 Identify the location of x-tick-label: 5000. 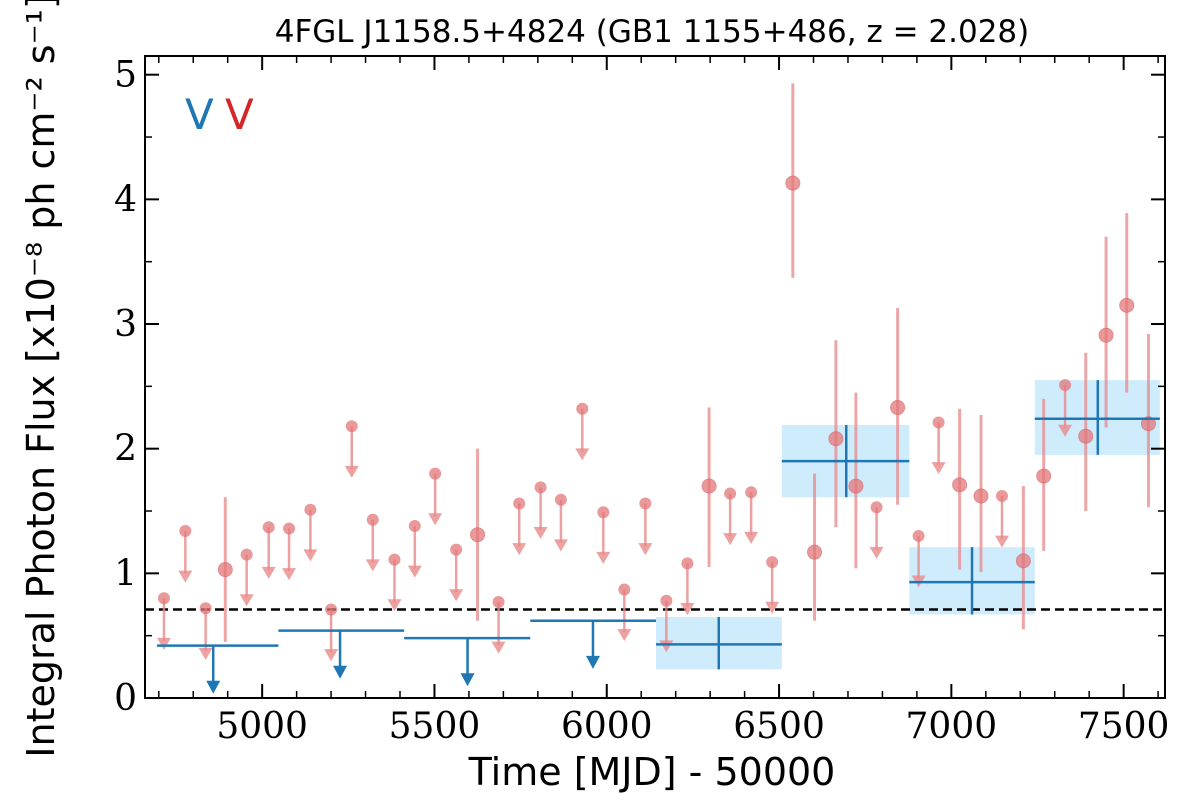
(262, 726).